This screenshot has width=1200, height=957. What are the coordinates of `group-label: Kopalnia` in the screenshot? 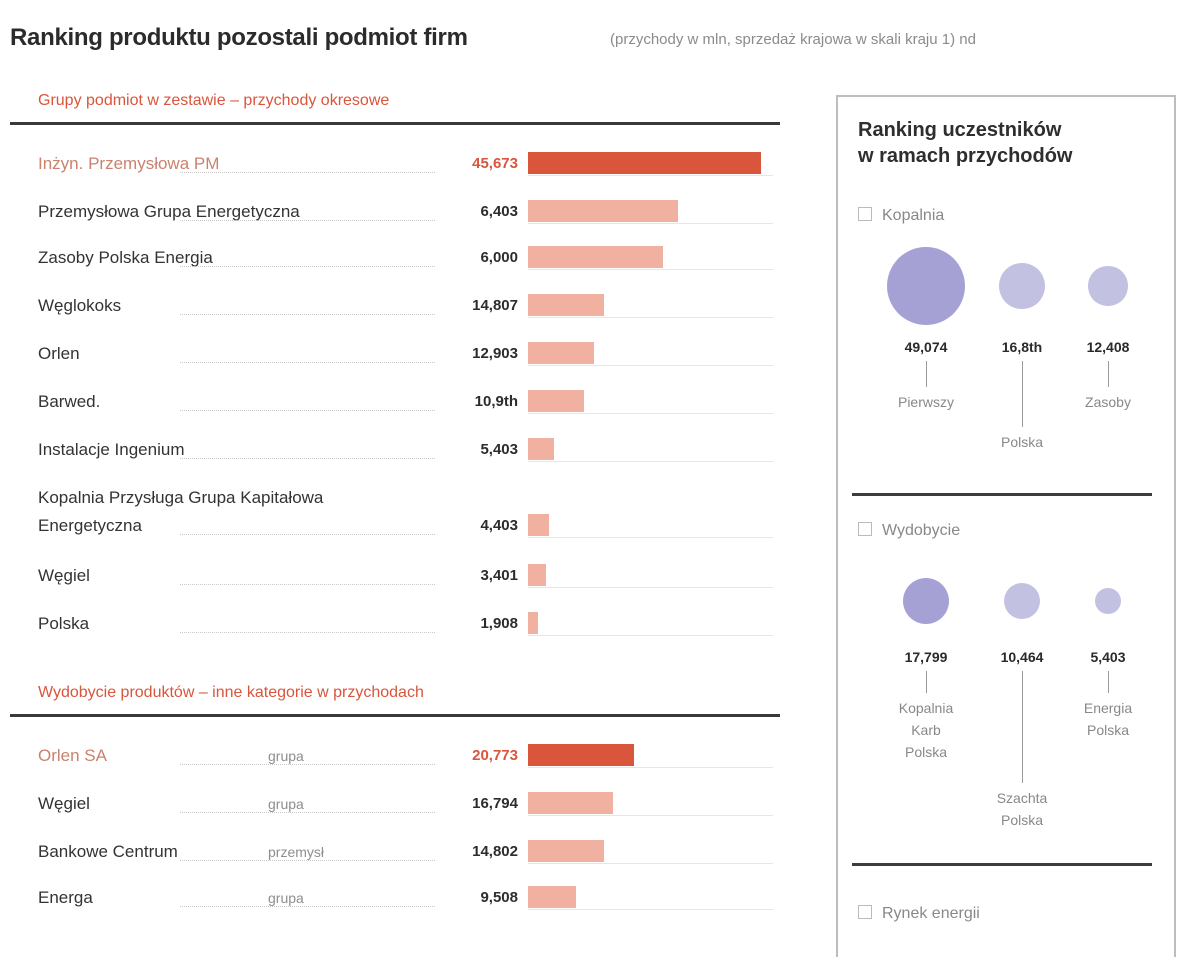 It's located at (901, 216).